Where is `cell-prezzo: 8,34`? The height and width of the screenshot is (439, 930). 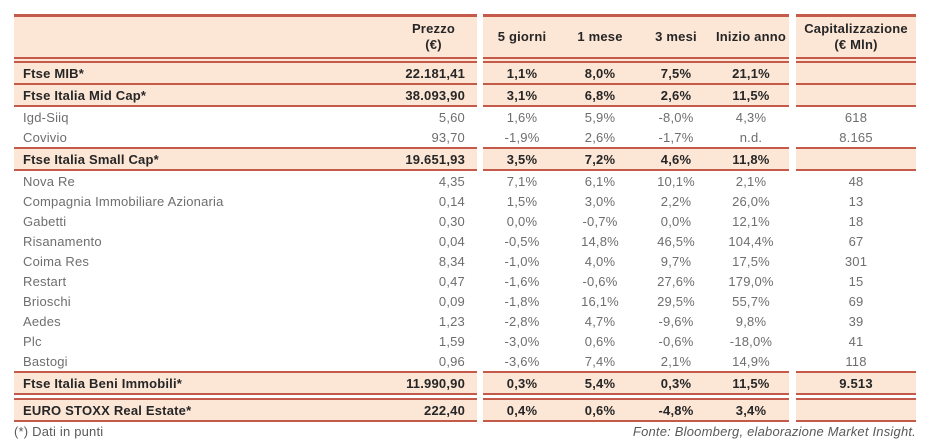
cell-prezzo: 8,34 is located at coordinates (451, 261).